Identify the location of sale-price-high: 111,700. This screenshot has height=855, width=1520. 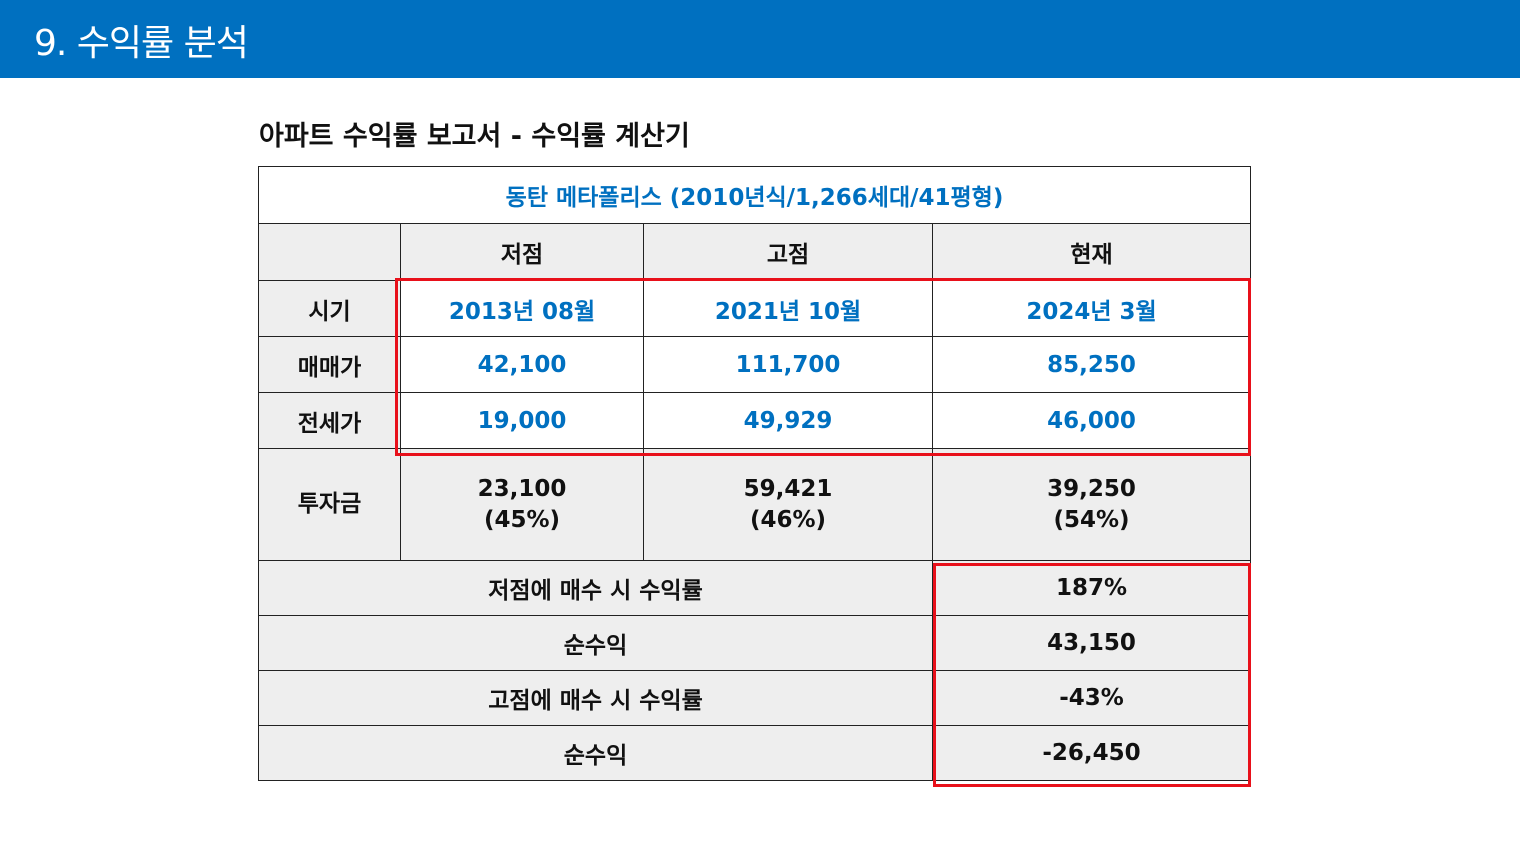
(788, 364).